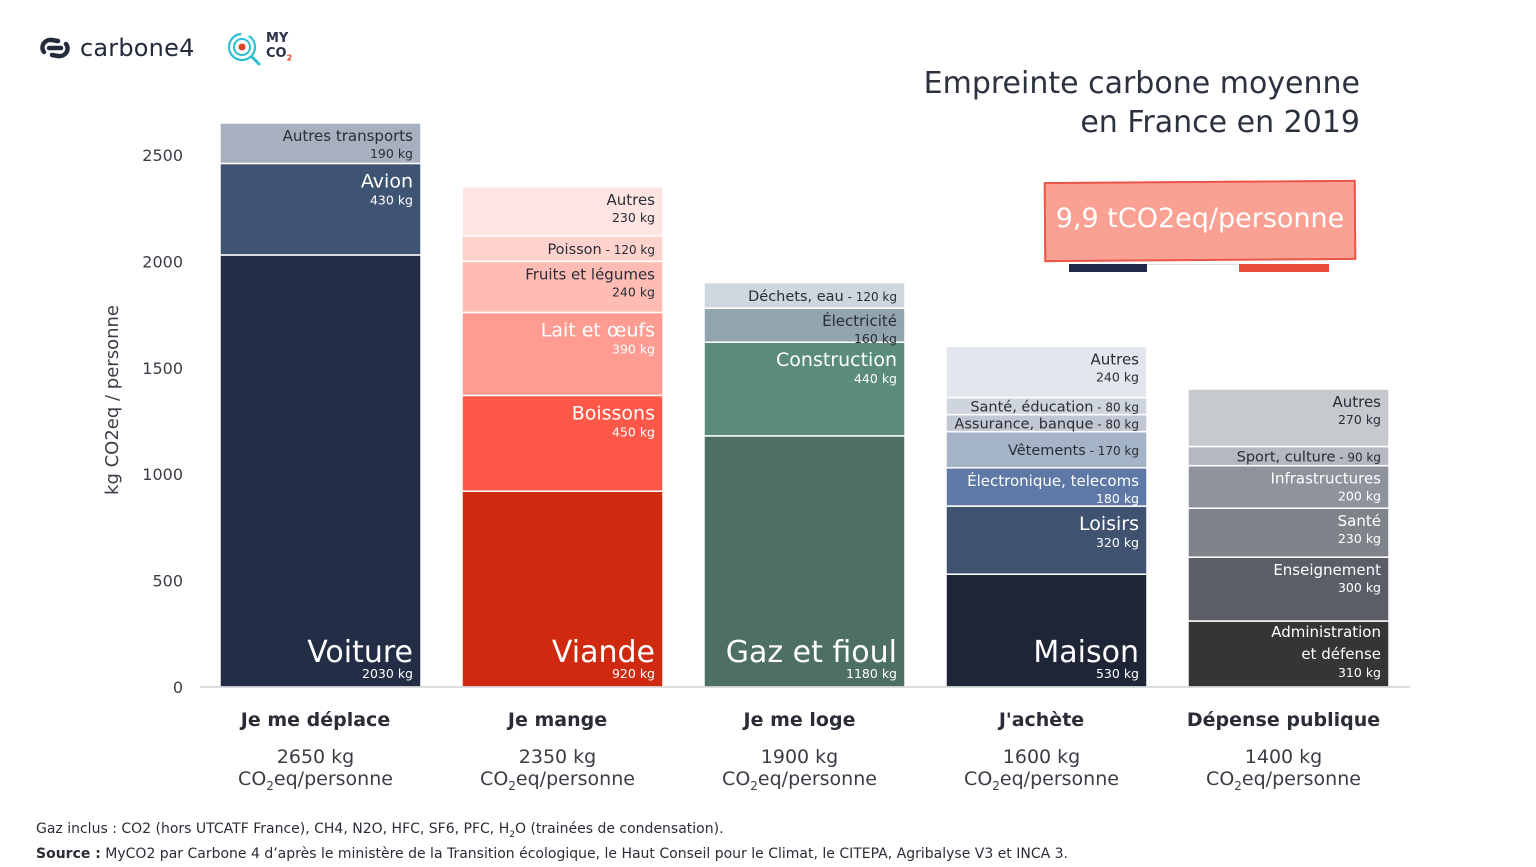 The width and height of the screenshot is (1536, 867). Describe the element at coordinates (512, 834) in the screenshot. I see `footer-line1-sub: 2` at that location.